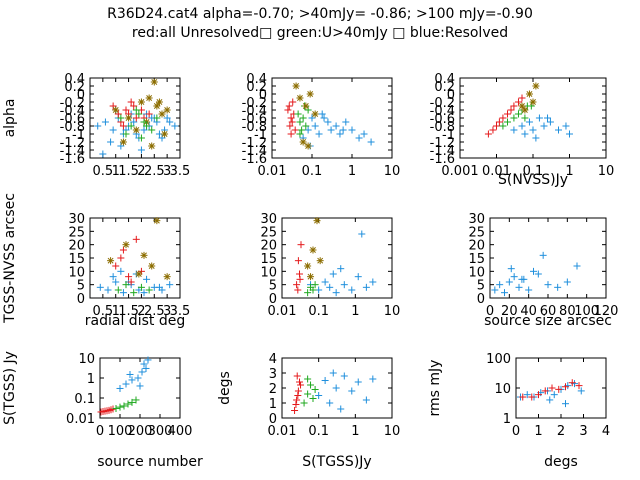 The height and width of the screenshot is (480, 640). Describe the element at coordinates (72, 143) in the screenshot. I see `y-tick-label: -1.2` at that location.